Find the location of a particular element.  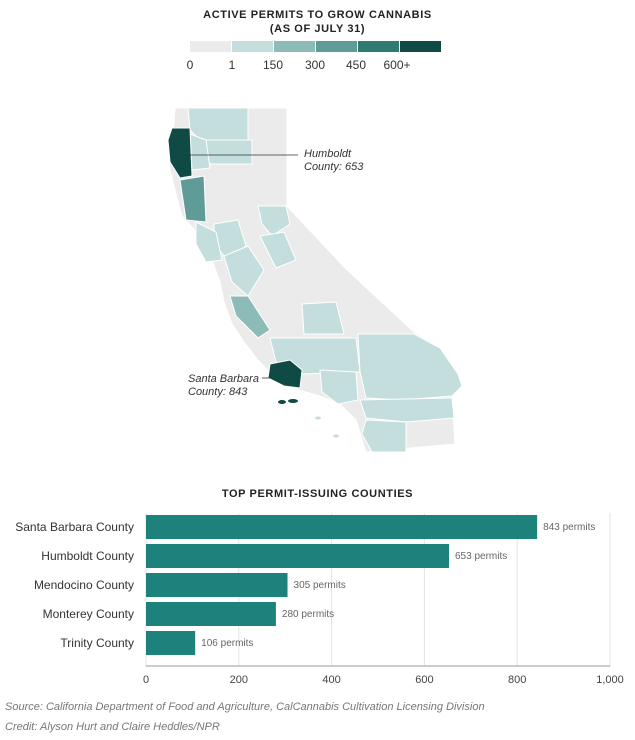

county-central-valley is located at coordinates (244, 271).